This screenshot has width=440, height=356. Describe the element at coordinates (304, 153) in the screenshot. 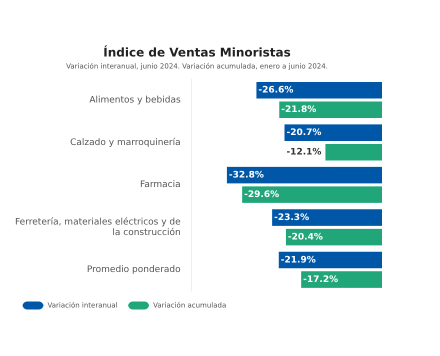

I see `data-label: -12.1%` at that location.